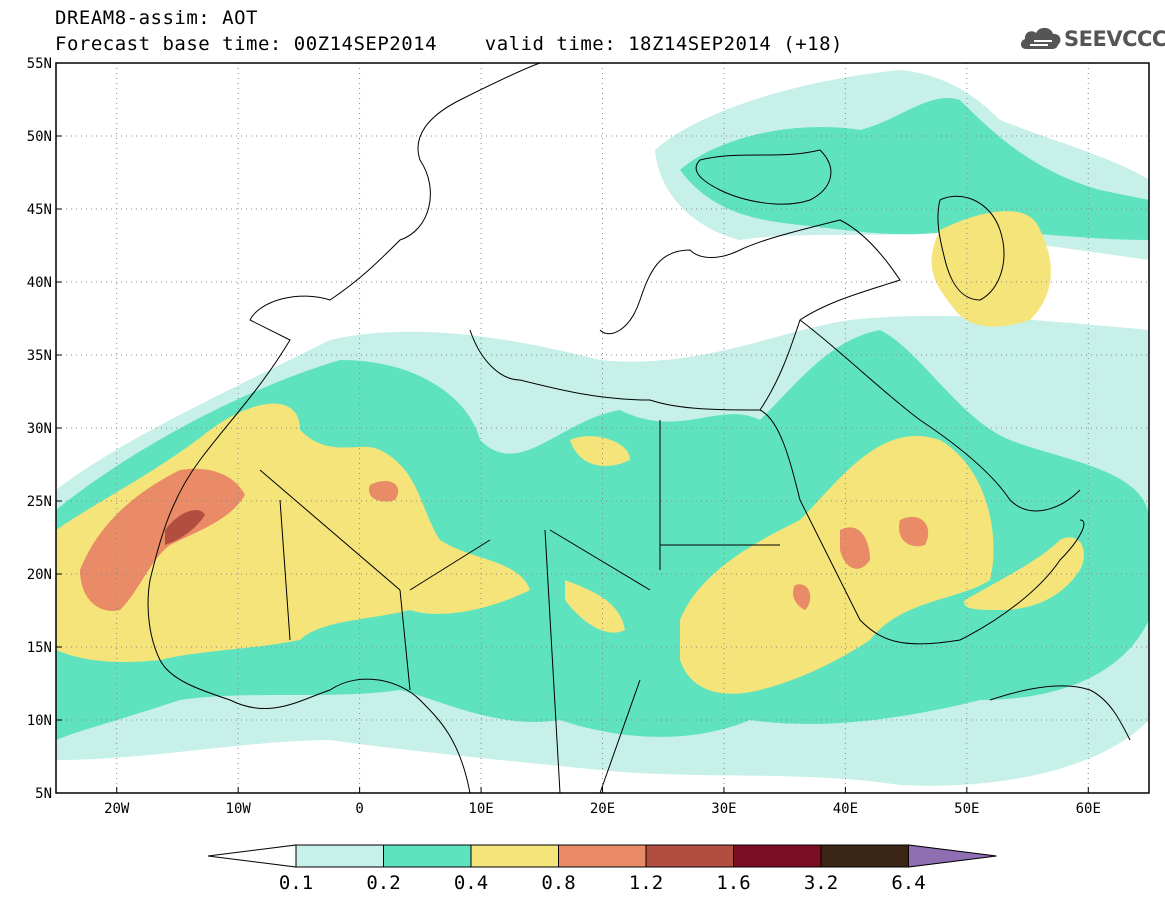 The height and width of the screenshot is (905, 1165). I want to click on colorbar-label: 0.2, so click(383, 883).